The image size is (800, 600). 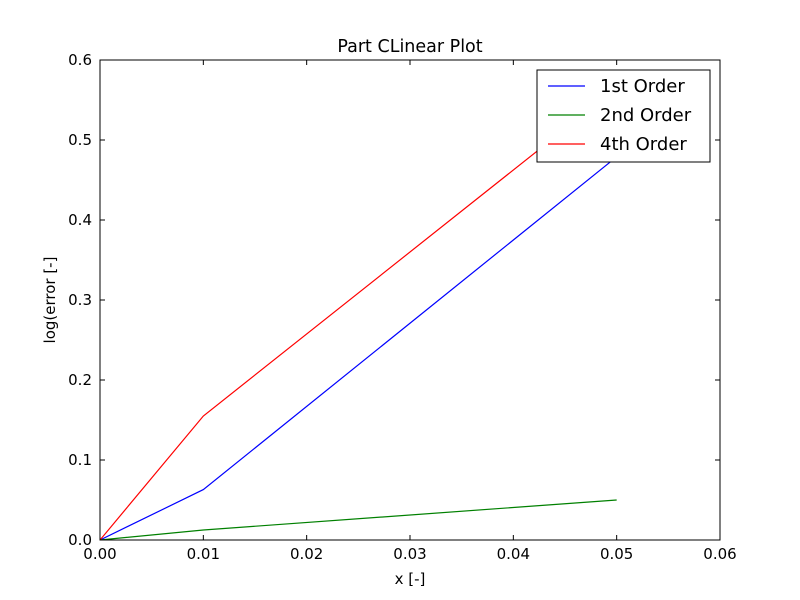 What do you see at coordinates (80, 140) in the screenshot?
I see `y-tick-label: 0.5` at bounding box center [80, 140].